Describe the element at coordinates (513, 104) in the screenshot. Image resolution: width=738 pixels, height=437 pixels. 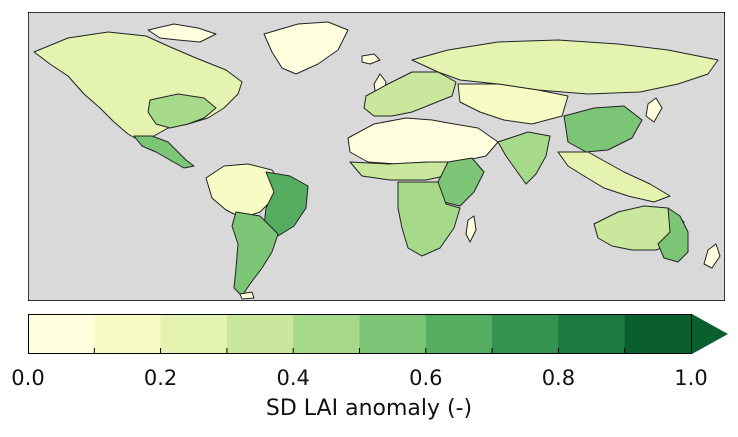
I see `region-central-asia: Central Asia` at that location.